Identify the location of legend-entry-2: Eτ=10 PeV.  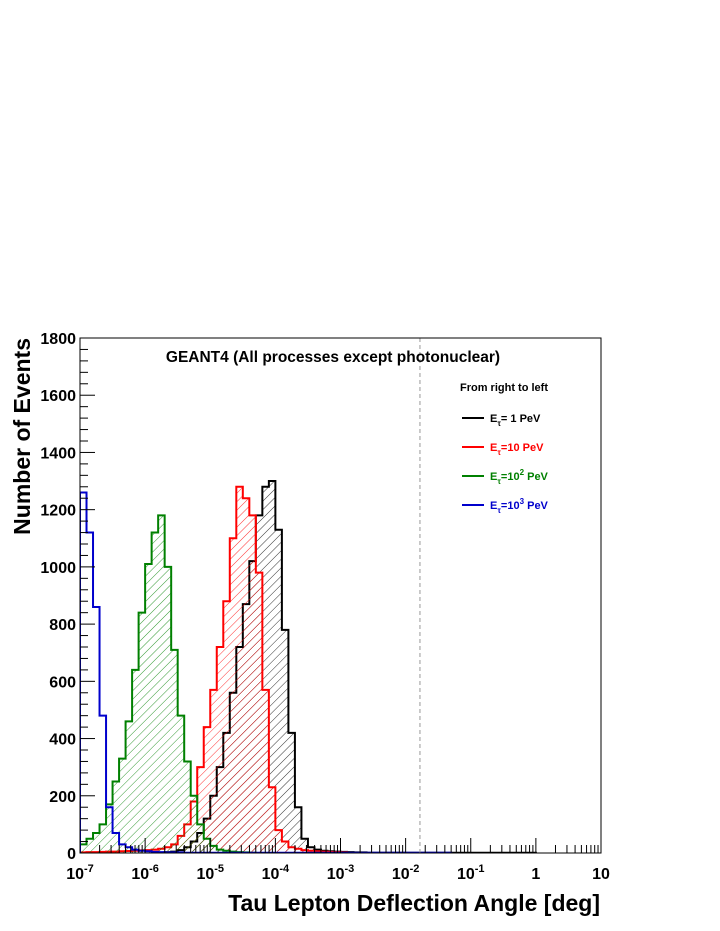
(503, 449).